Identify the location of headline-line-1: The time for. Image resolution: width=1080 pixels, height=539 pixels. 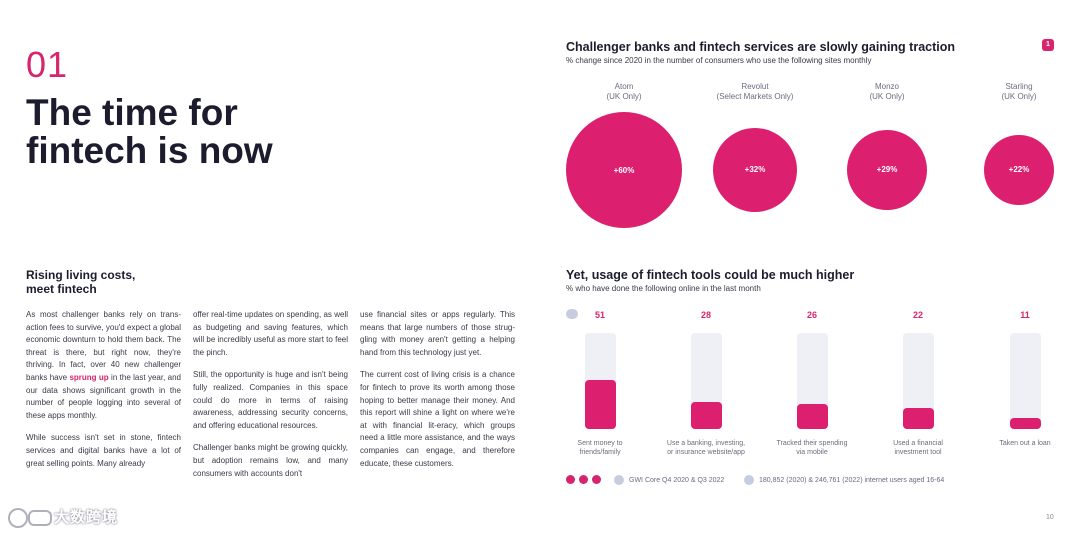
(132, 112).